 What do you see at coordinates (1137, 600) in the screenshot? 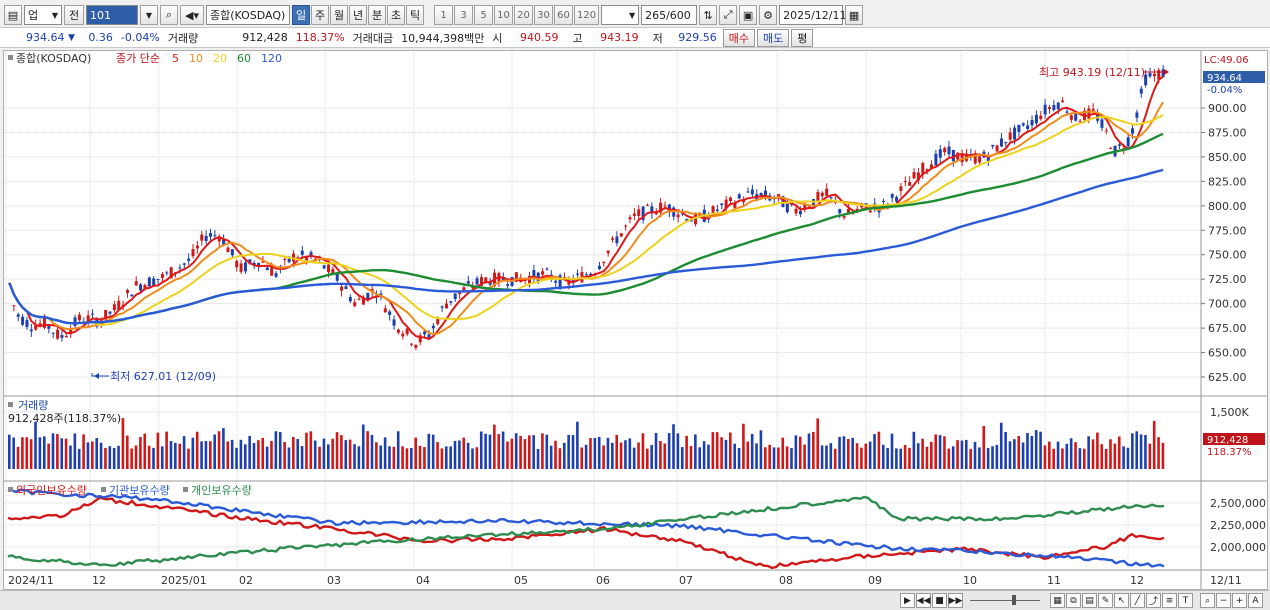
I see `line-tool-icon: ╱` at bounding box center [1137, 600].